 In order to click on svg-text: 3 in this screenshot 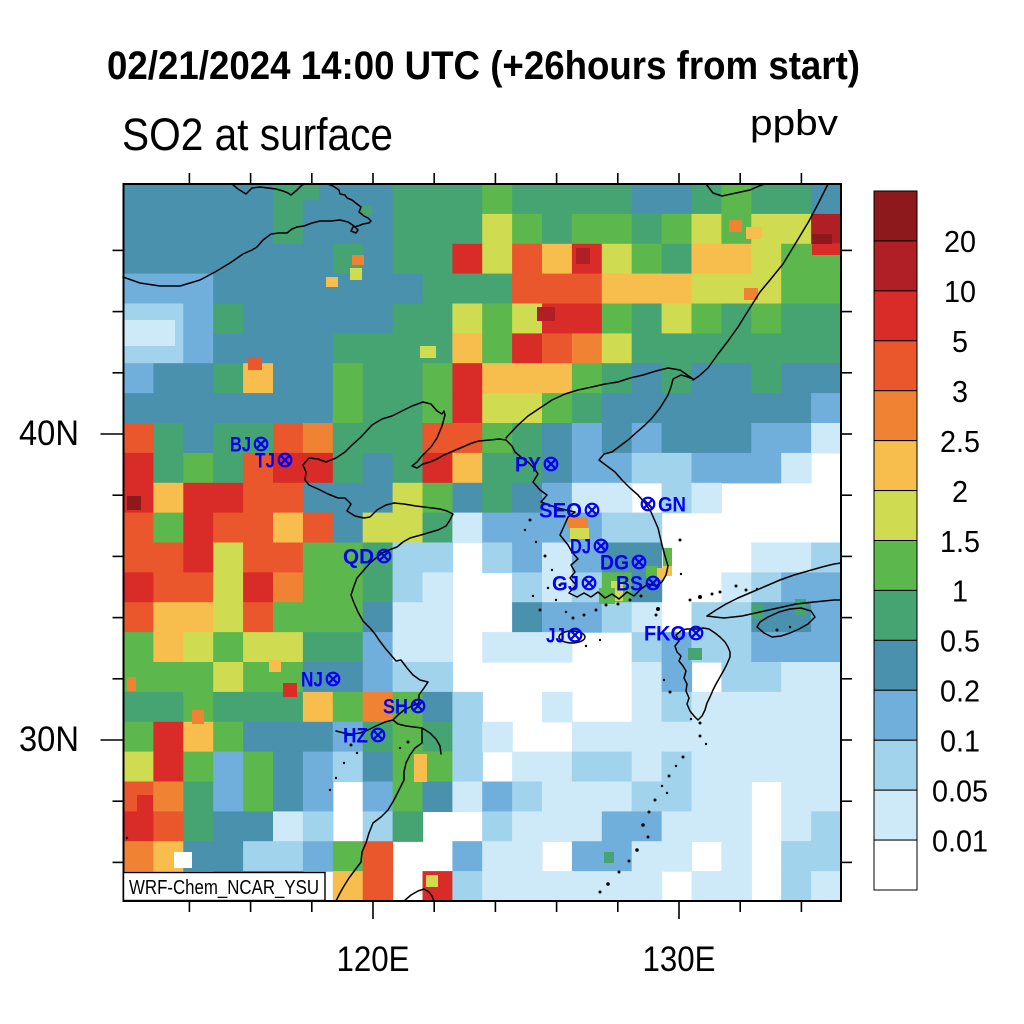, I will do `click(960, 391)`.